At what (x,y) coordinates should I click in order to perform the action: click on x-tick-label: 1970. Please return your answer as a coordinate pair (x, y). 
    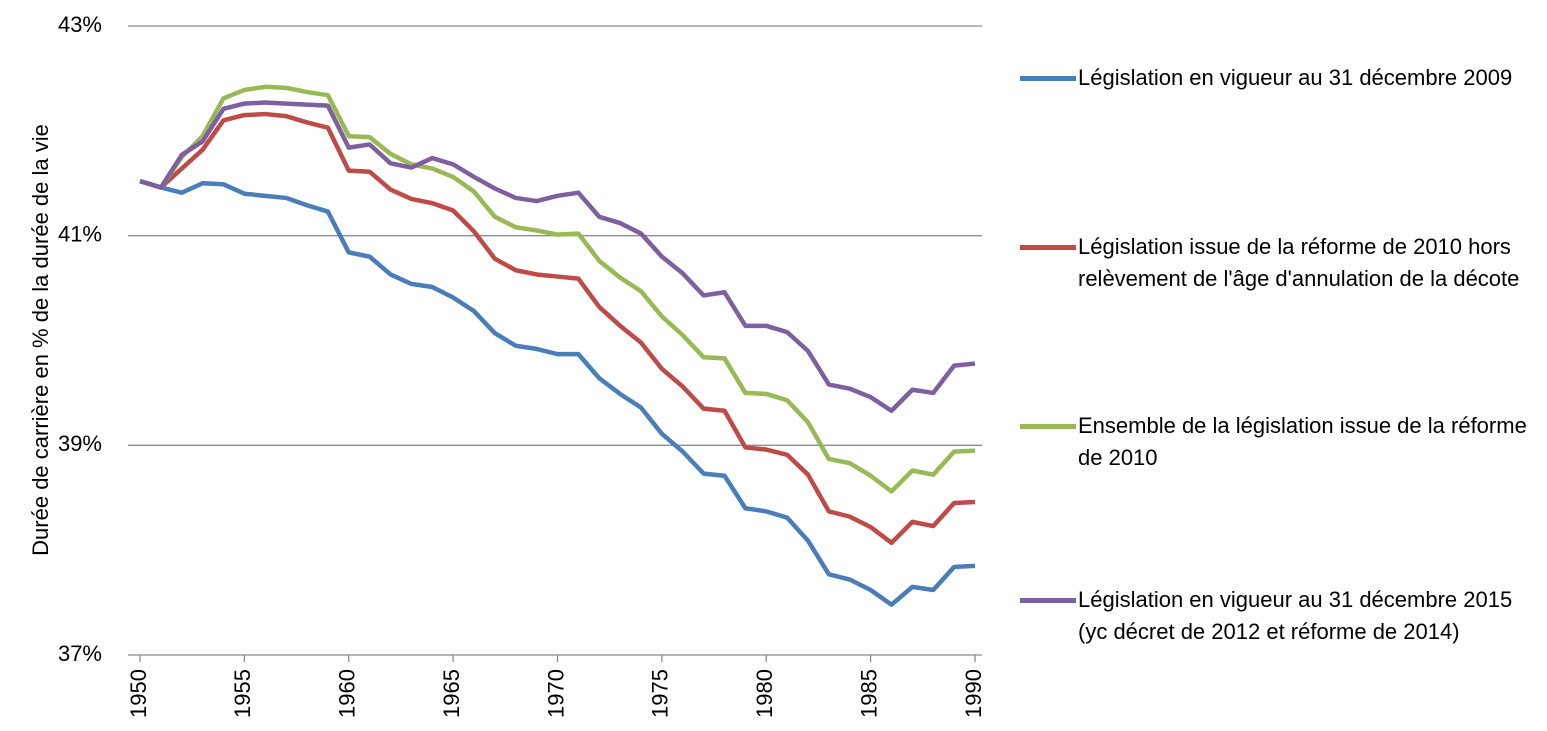
    Looking at the image, I should click on (555, 693).